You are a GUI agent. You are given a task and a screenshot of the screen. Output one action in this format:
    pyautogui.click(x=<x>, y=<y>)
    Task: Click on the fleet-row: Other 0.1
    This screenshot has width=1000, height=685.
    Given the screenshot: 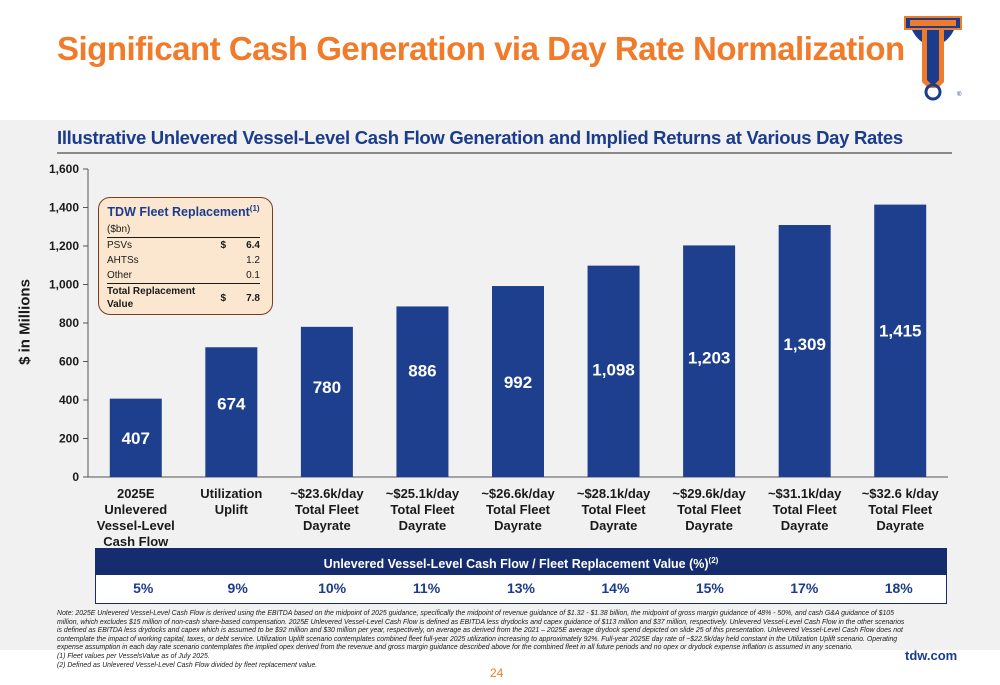 What is the action you would take?
    pyautogui.click(x=183, y=276)
    